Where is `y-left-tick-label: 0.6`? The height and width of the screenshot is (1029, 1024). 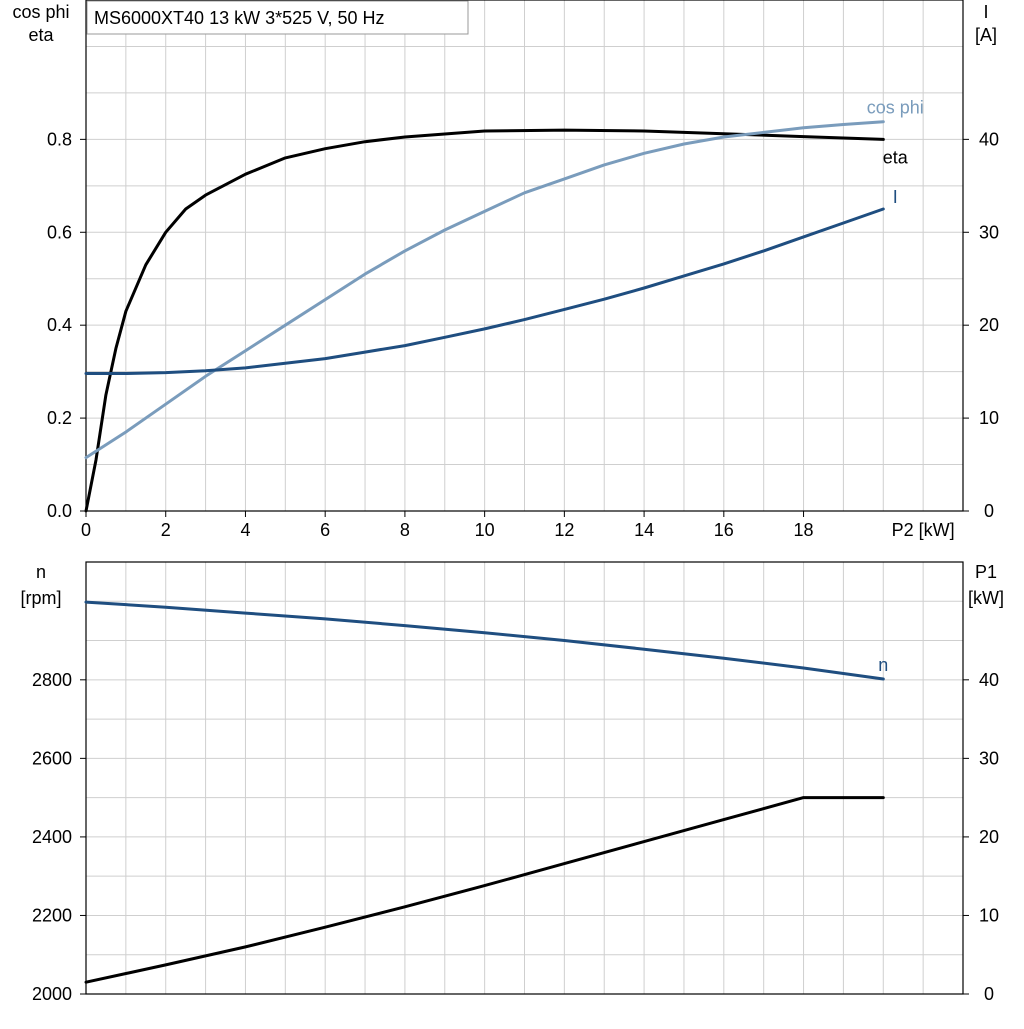
y-left-tick-label: 0.6 is located at coordinates (59, 232).